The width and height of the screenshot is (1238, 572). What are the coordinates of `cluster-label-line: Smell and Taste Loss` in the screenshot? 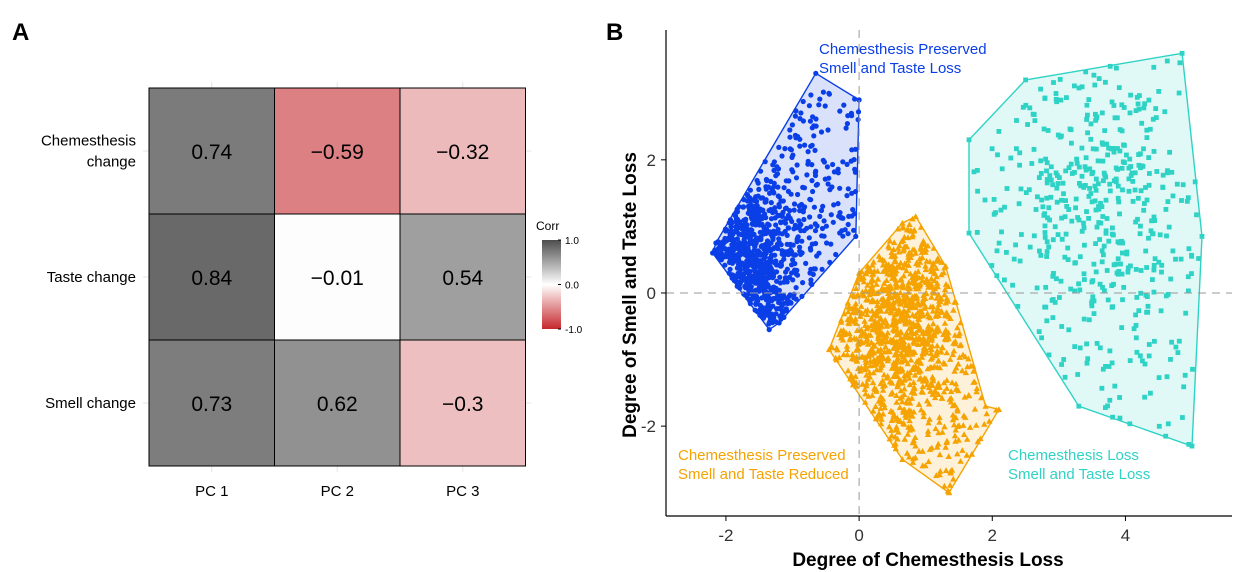 It's located at (890, 68).